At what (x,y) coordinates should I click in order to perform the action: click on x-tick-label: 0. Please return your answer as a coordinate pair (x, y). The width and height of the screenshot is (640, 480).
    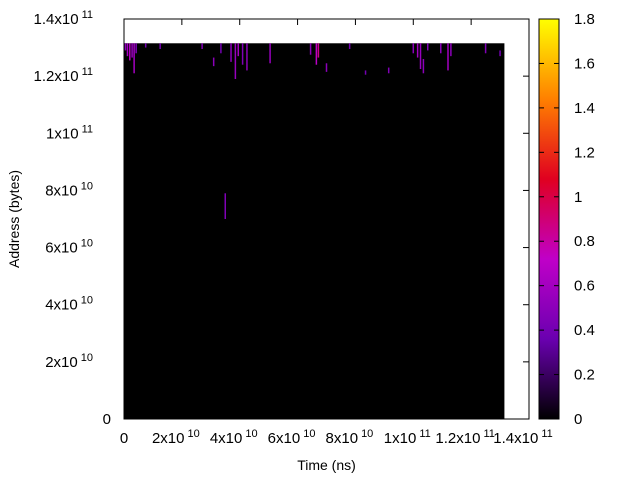
    Looking at the image, I should click on (124, 438).